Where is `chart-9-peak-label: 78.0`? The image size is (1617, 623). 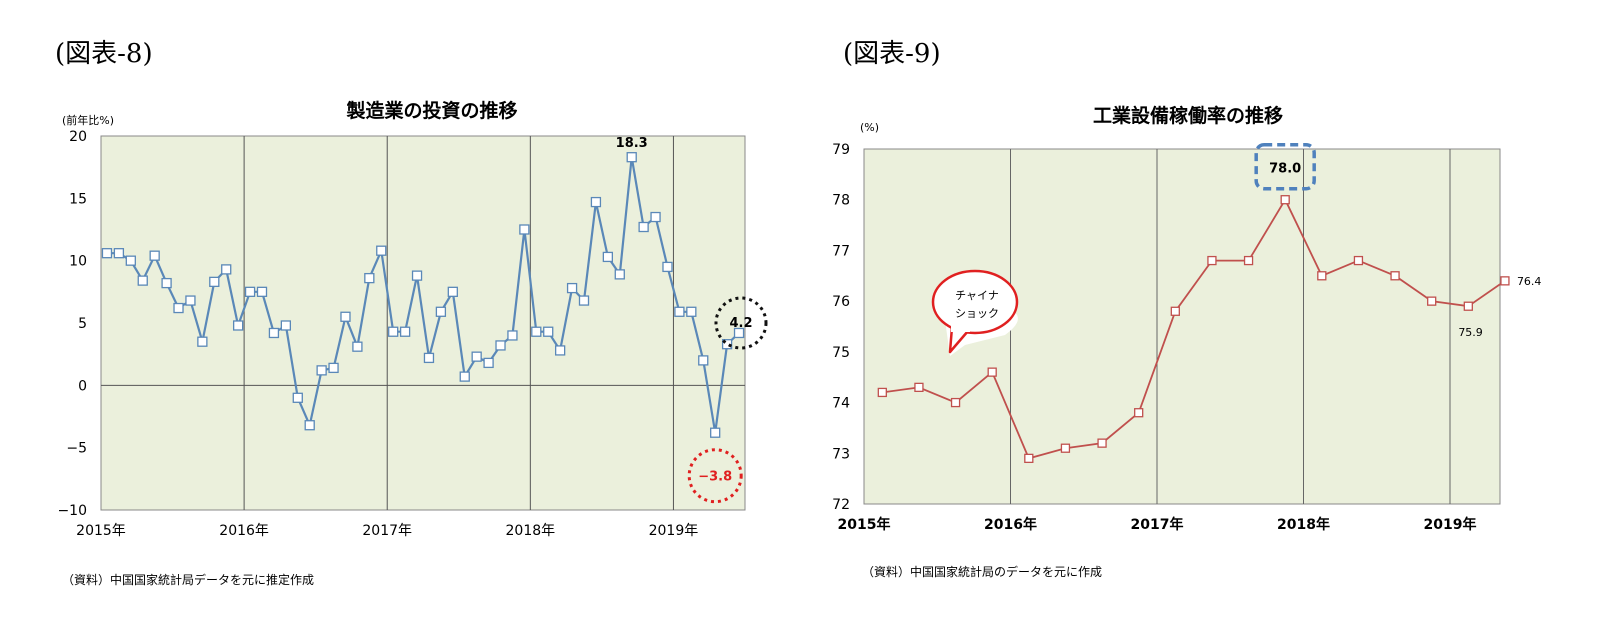 chart-9-peak-label: 78.0 is located at coordinates (1285, 169).